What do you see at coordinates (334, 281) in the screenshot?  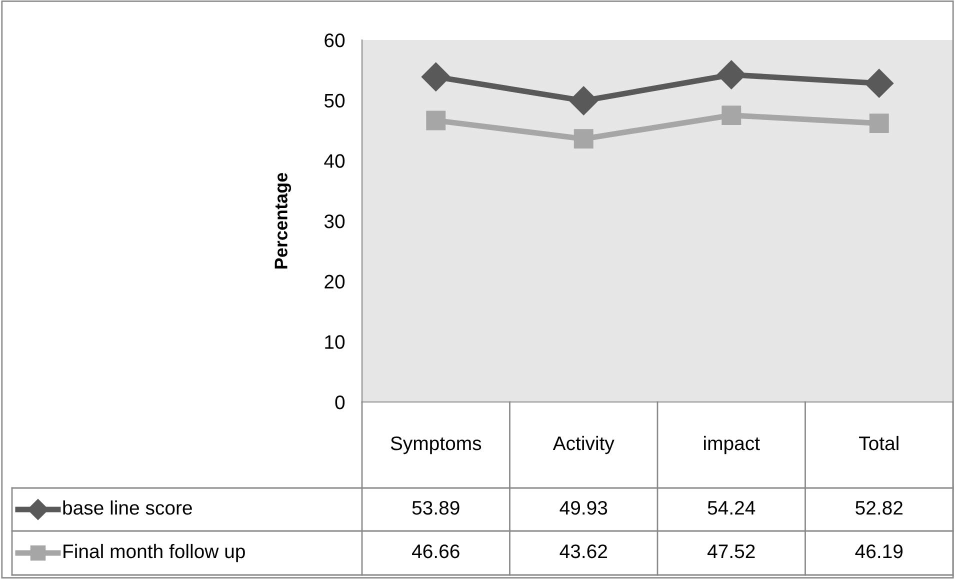 I see `y-tick-label: 20` at bounding box center [334, 281].